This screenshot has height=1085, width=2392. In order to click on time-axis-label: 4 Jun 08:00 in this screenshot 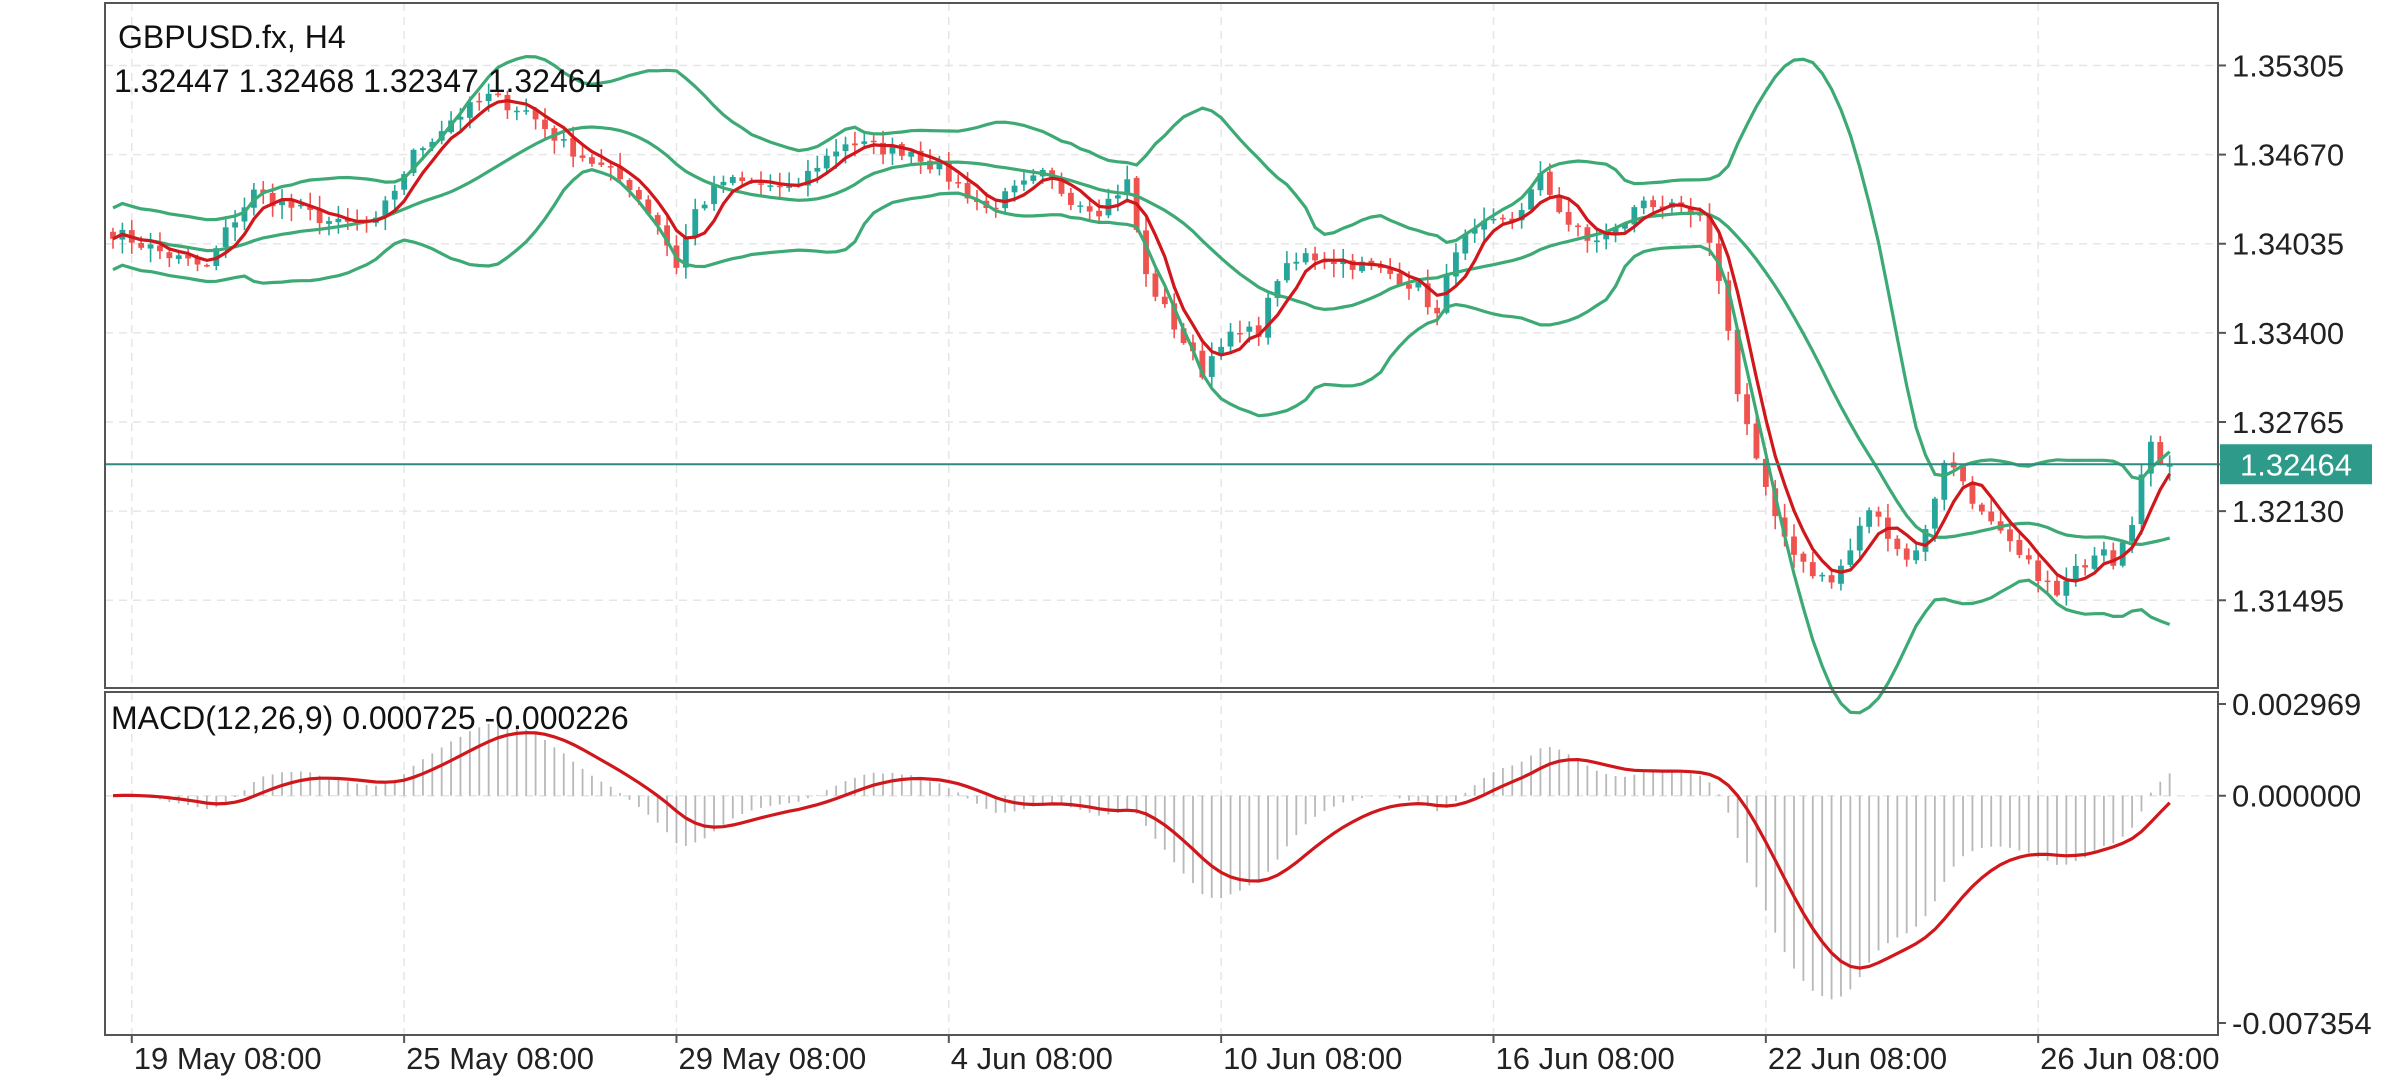, I will do `click(1032, 1058)`.